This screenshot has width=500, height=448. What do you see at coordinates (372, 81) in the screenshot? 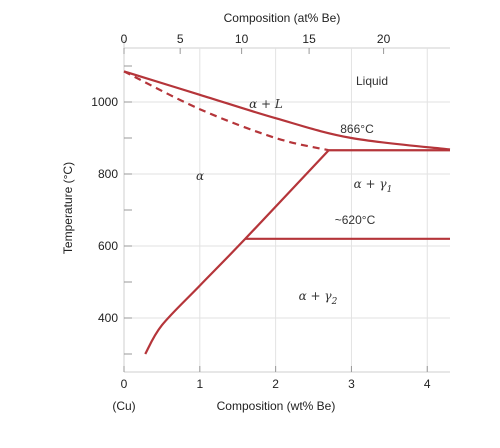
I see `region-label-liquid: Liquid` at bounding box center [372, 81].